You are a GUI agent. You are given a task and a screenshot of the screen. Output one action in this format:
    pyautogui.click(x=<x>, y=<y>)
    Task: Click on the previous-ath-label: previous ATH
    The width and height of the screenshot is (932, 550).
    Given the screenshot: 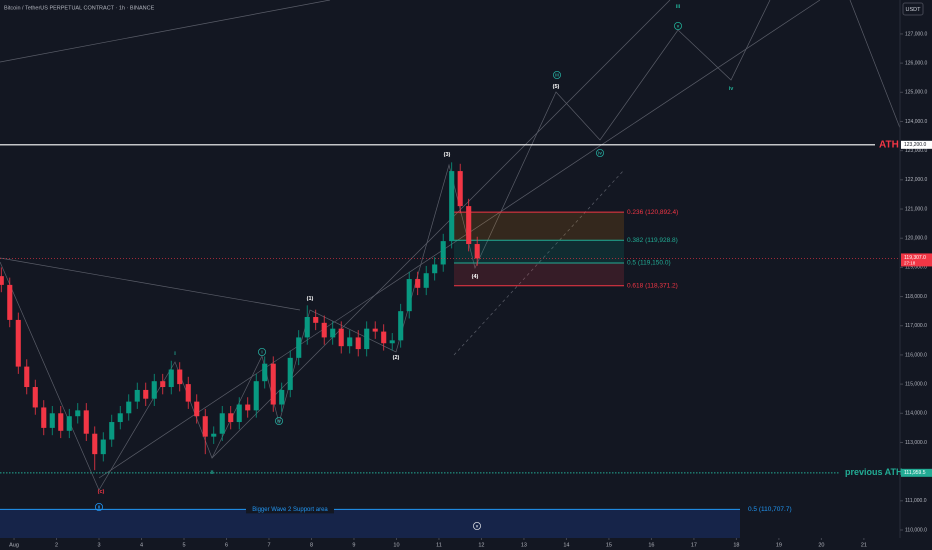 What is the action you would take?
    pyautogui.click(x=874, y=472)
    